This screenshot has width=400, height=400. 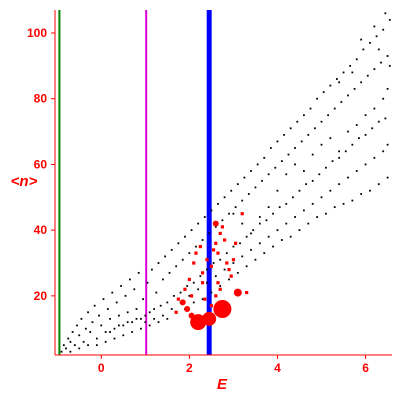 I want to click on y-tick-label: 100, so click(x=37, y=33).